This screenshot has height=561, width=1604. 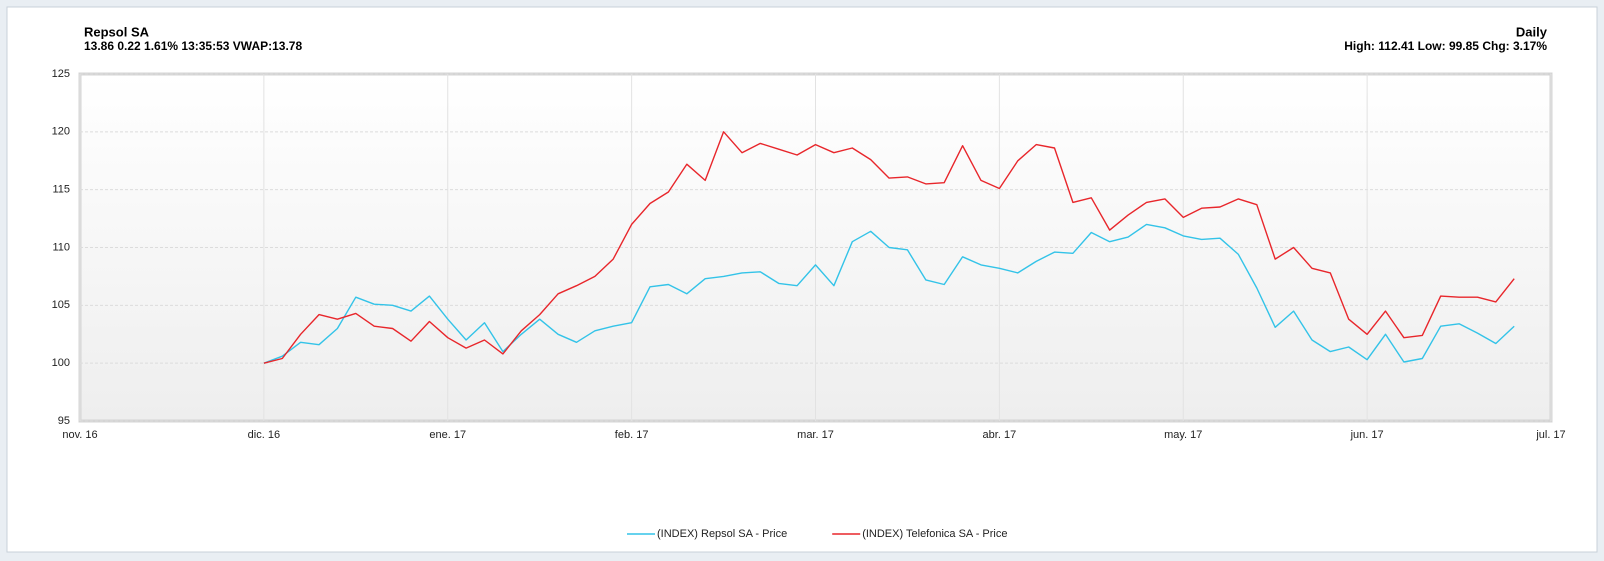 I want to click on x-tick-label: jul. 17, so click(x=1550, y=435).